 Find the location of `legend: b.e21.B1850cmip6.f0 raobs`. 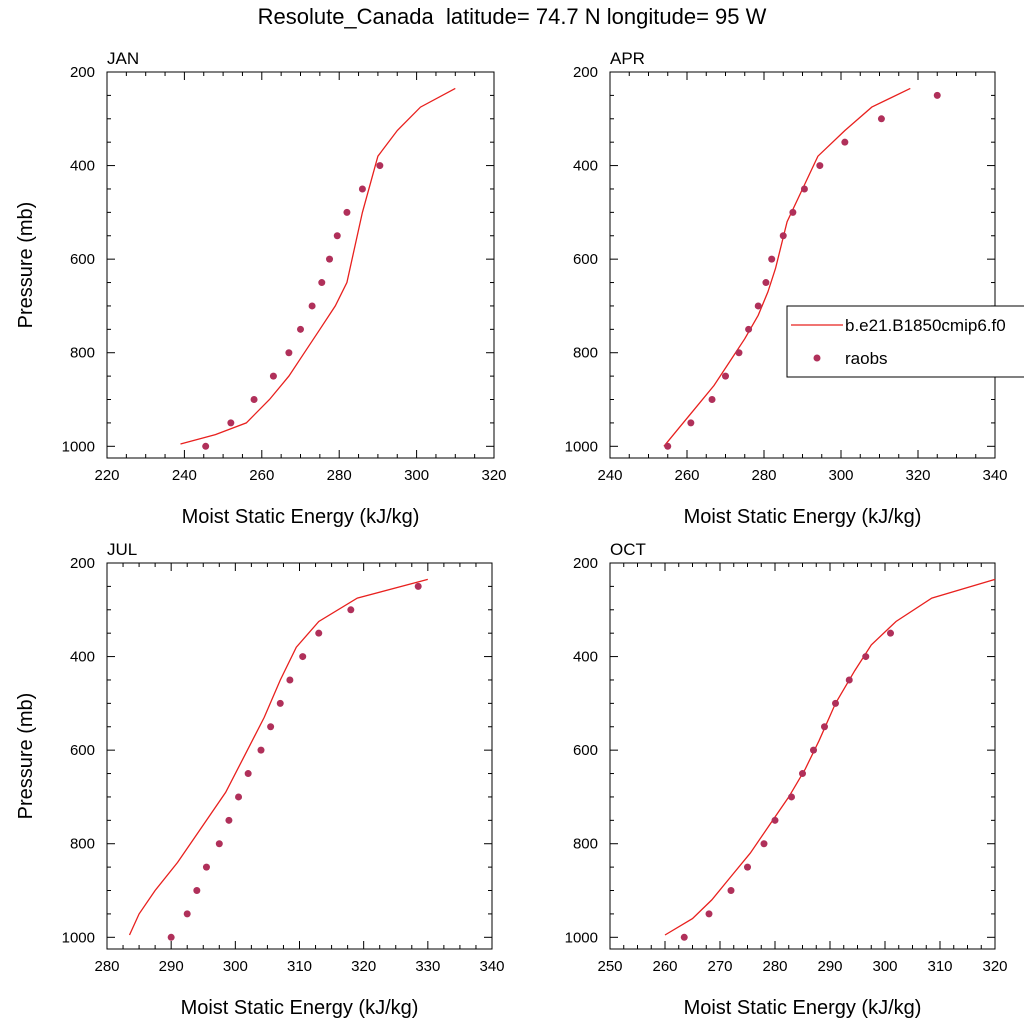

legend: b.e21.B1850cmip6.f0 raobs is located at coordinates (905, 341).